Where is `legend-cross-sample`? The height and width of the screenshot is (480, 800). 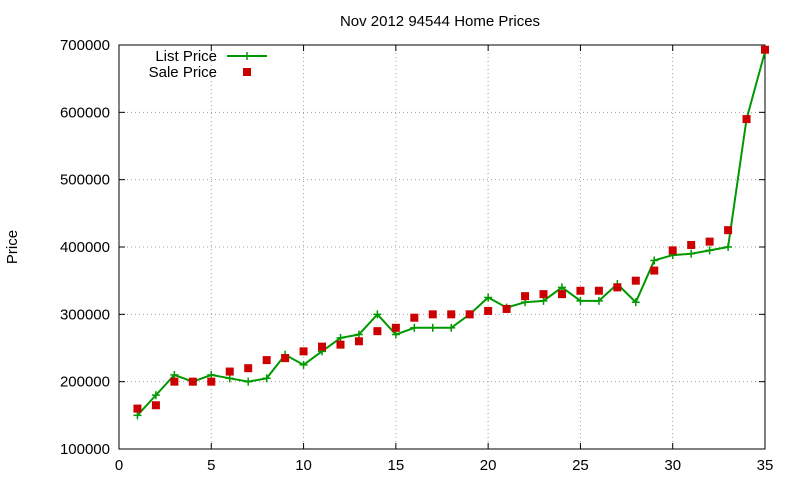 legend-cross-sample is located at coordinates (247, 56).